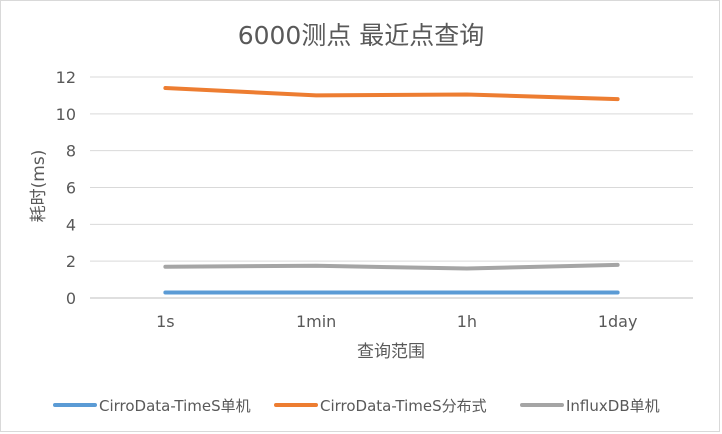 Image resolution: width=722 pixels, height=434 pixels. Describe the element at coordinates (361, 35) in the screenshot. I see `chart-title: 6000测点 最近点查询` at that location.